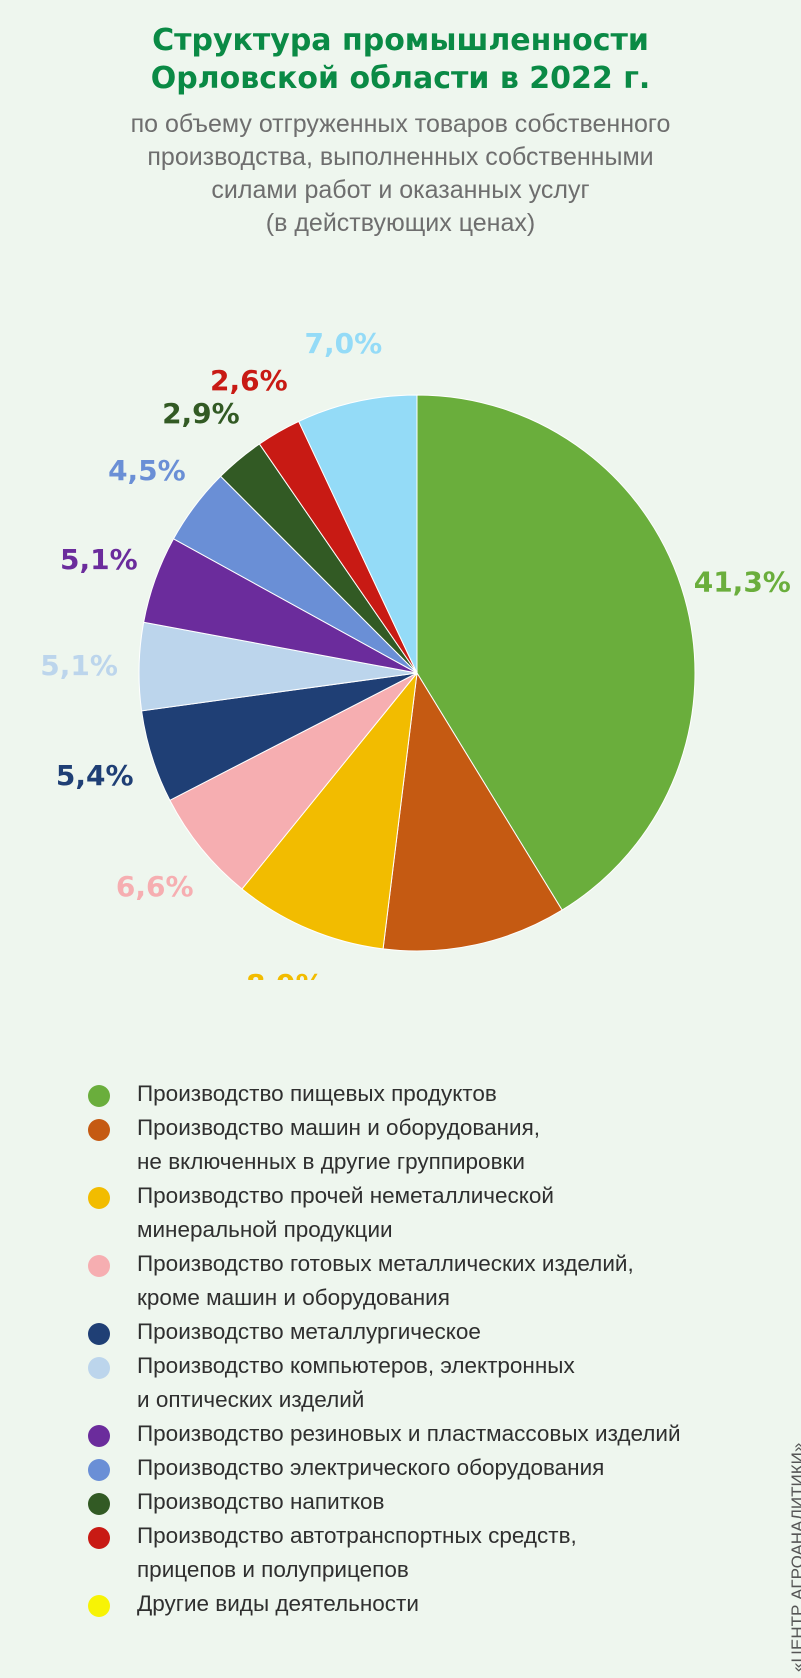 Image resolution: width=801 pixels, height=1678 pixels. Describe the element at coordinates (261, 1501) in the screenshot. I see `legend-label: Производство напитков` at that location.